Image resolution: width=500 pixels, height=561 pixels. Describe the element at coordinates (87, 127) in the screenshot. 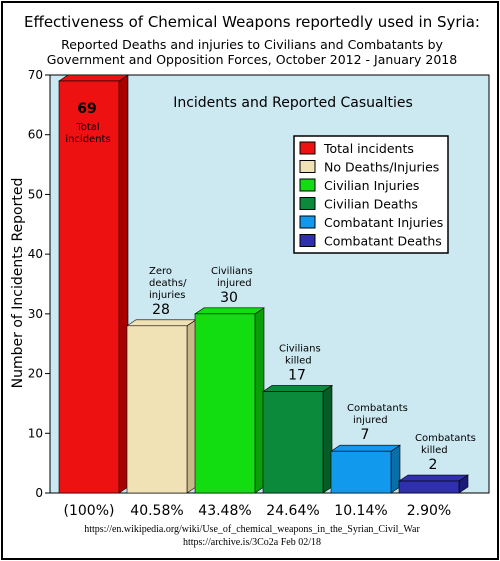

I see `bar-annotation: Total` at that location.